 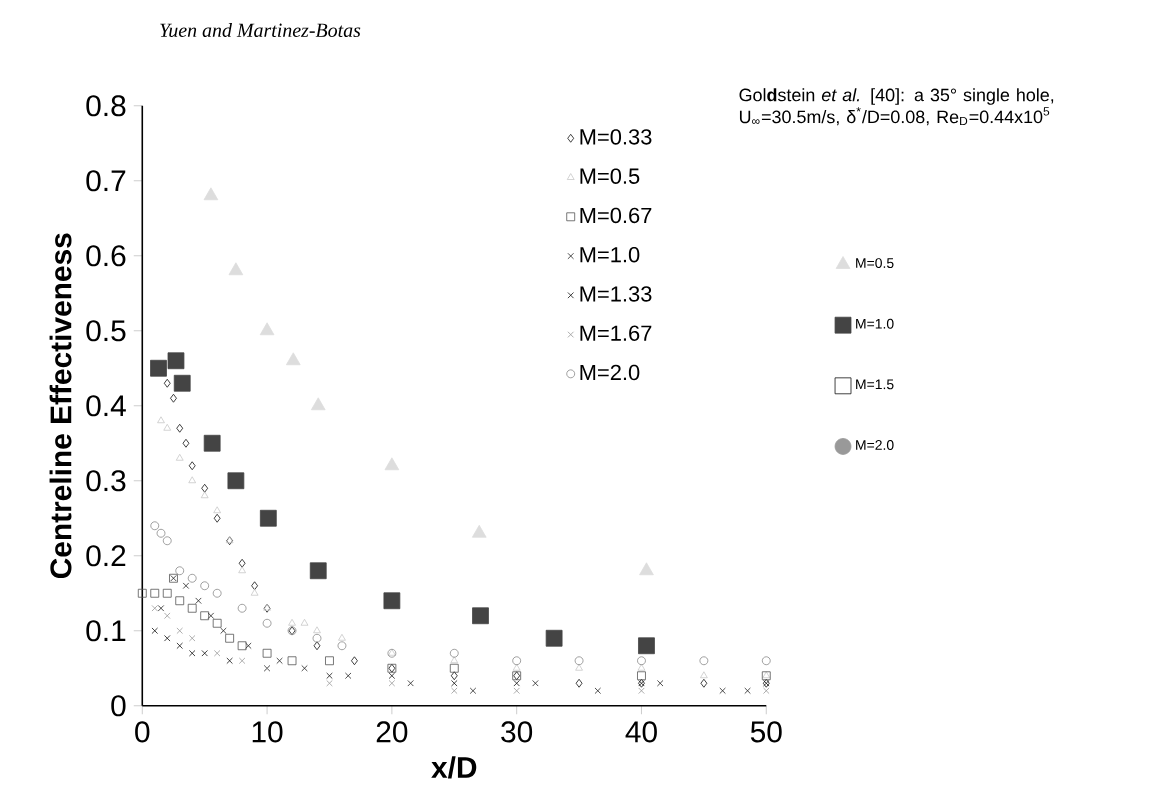 What do you see at coordinates (106, 256) in the screenshot?
I see `y-tick-label: 0.6` at bounding box center [106, 256].